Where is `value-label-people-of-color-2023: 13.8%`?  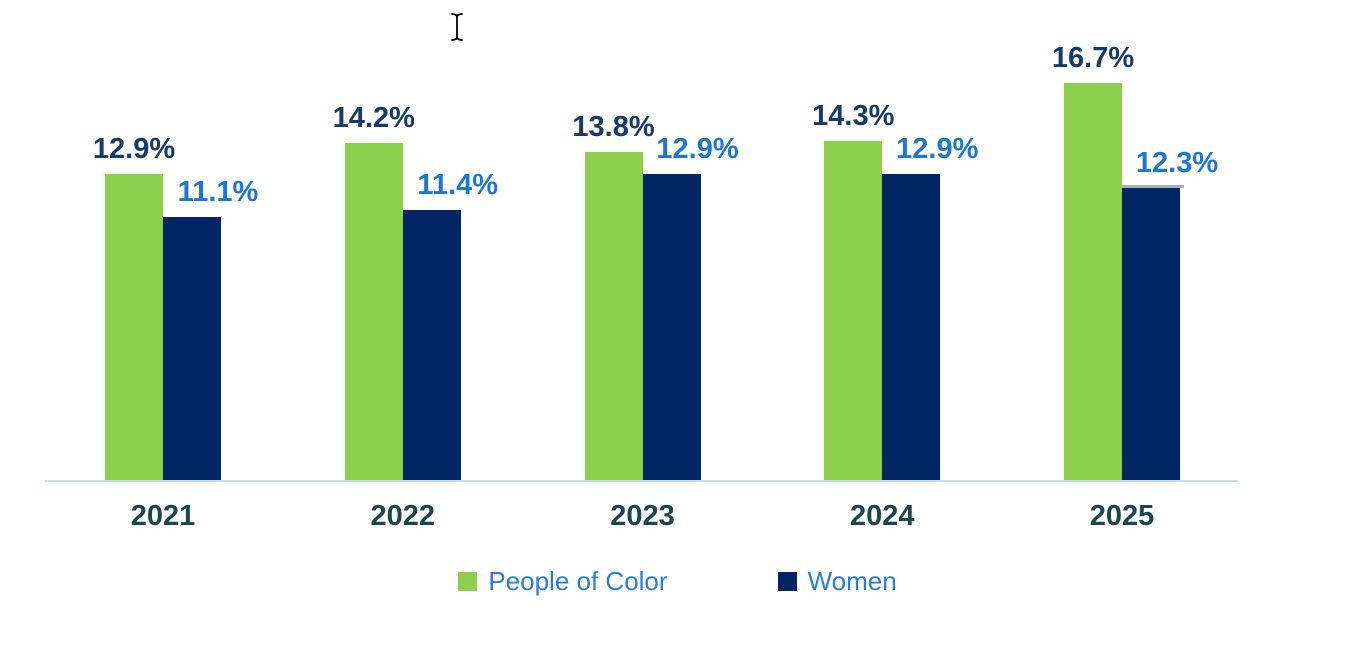 value-label-people-of-color-2023: 13.8% is located at coordinates (613, 127).